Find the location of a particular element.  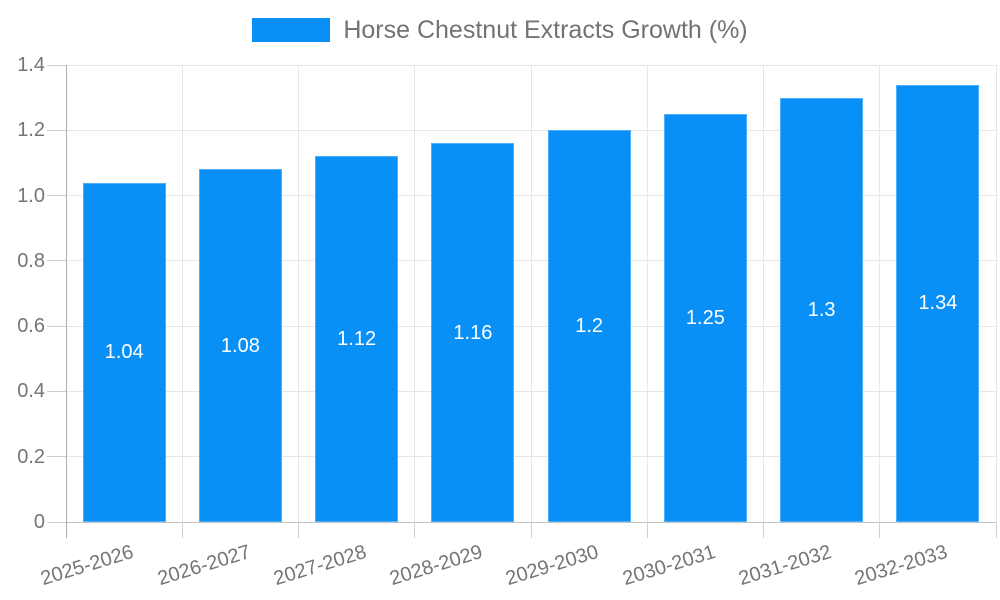

y-axis-label: 0.8 is located at coordinates (31, 260).